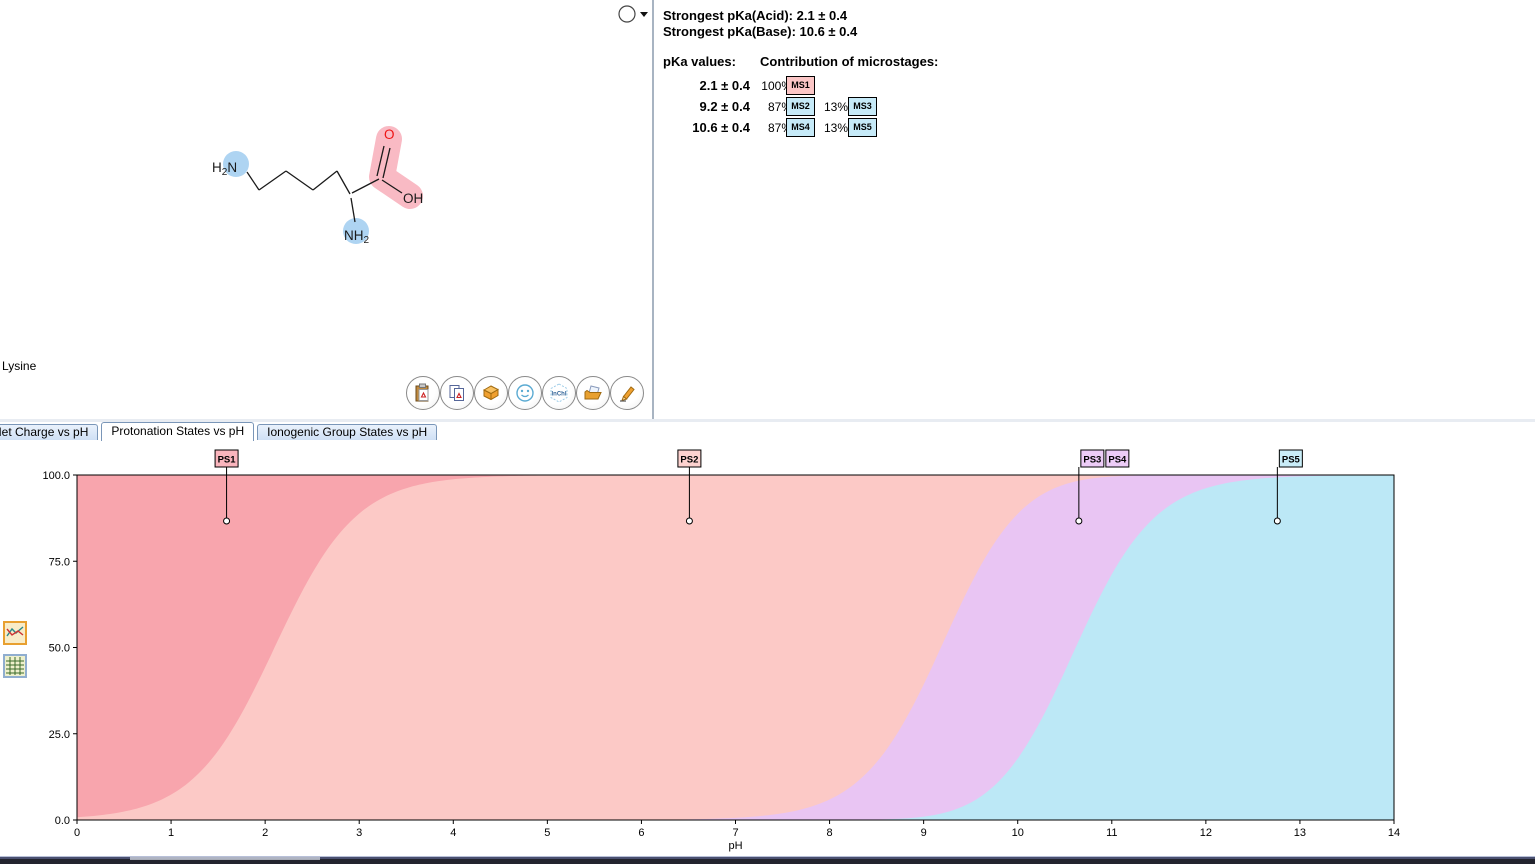  What do you see at coordinates (1102, 487) in the screenshot?
I see `ps-marker-ps3-ps4: PS3 PS4` at bounding box center [1102, 487].